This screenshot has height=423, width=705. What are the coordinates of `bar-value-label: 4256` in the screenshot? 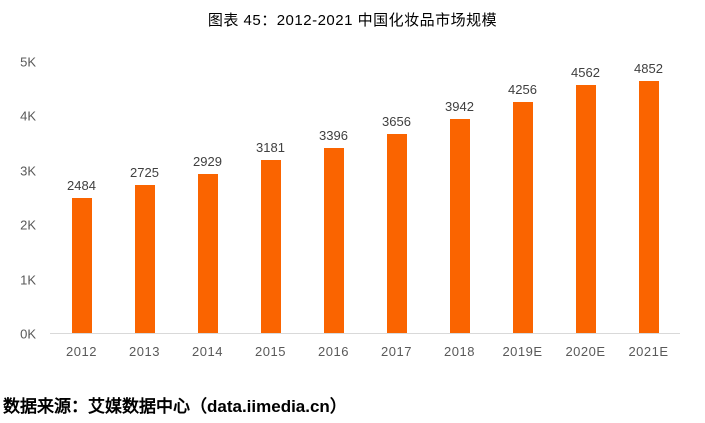 It's located at (522, 89).